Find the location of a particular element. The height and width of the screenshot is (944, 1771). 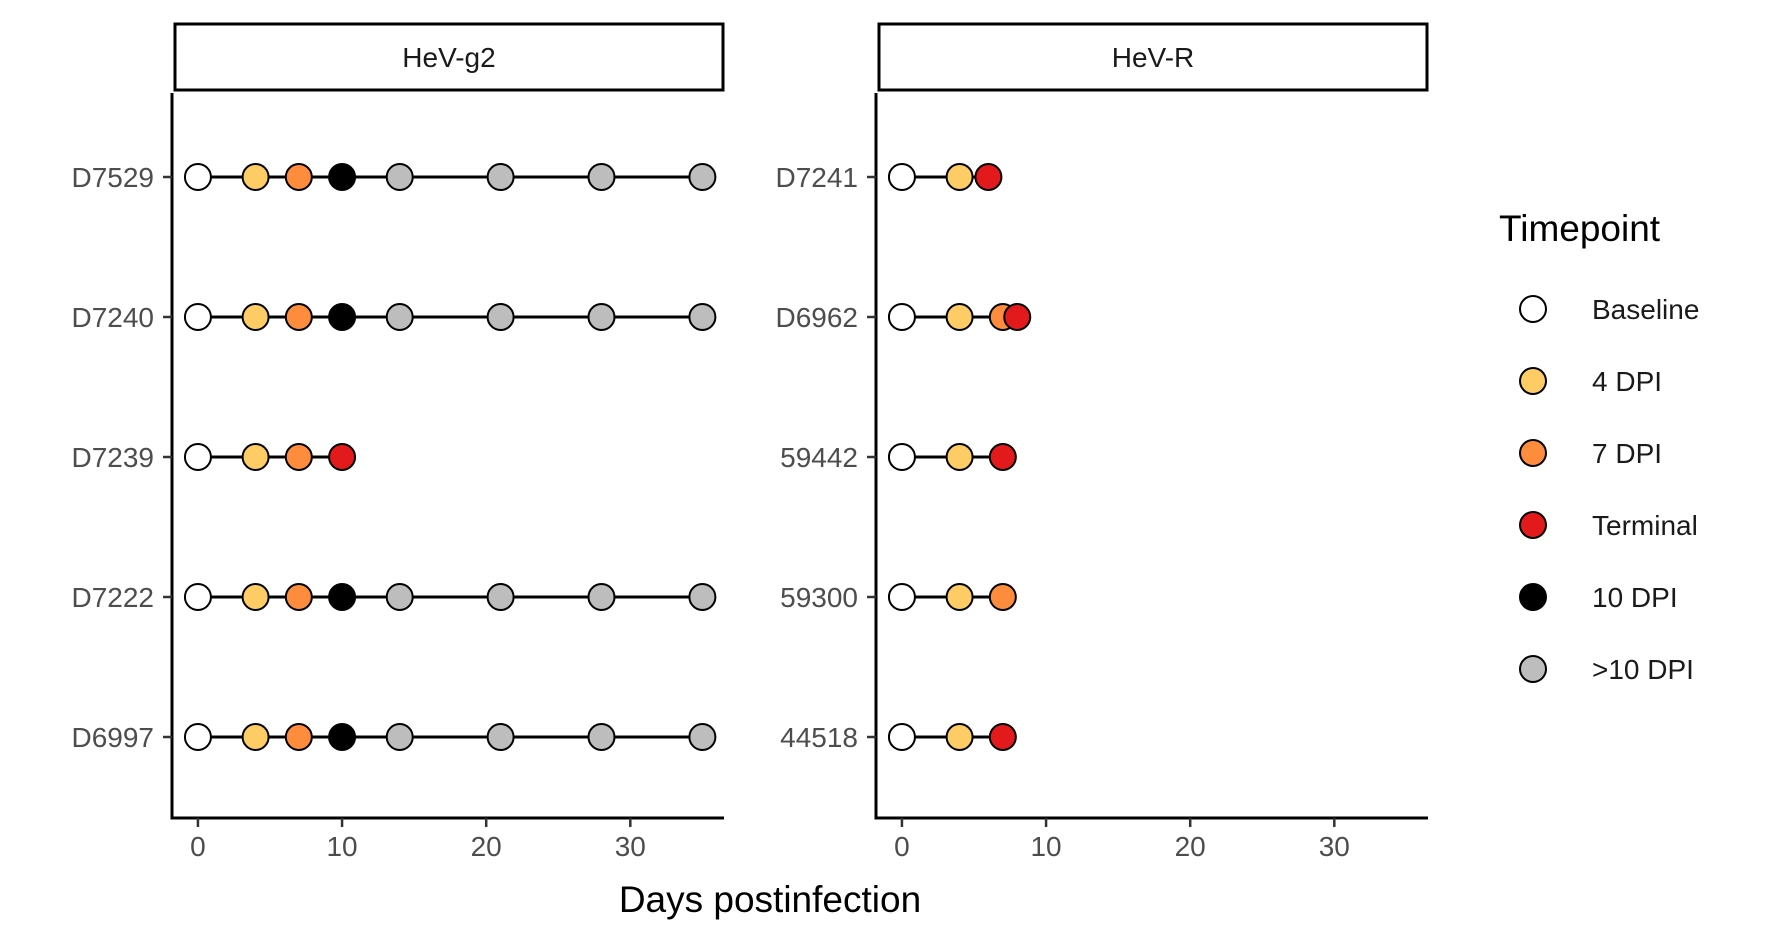

legend-title: Timepoint is located at coordinates (1580, 228).